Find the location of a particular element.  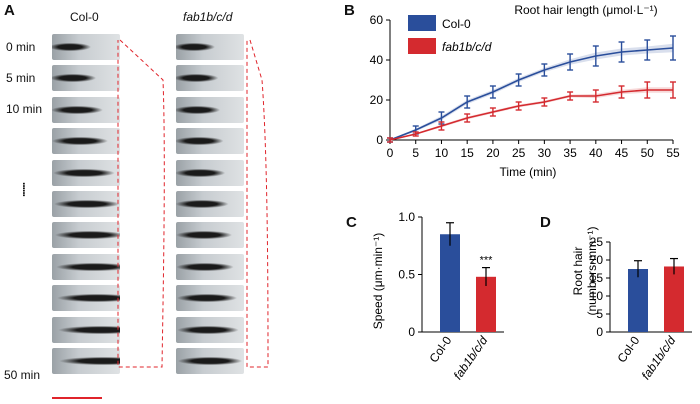

chart-d-ylabel-line1: Root hair is located at coordinates (578, 271).